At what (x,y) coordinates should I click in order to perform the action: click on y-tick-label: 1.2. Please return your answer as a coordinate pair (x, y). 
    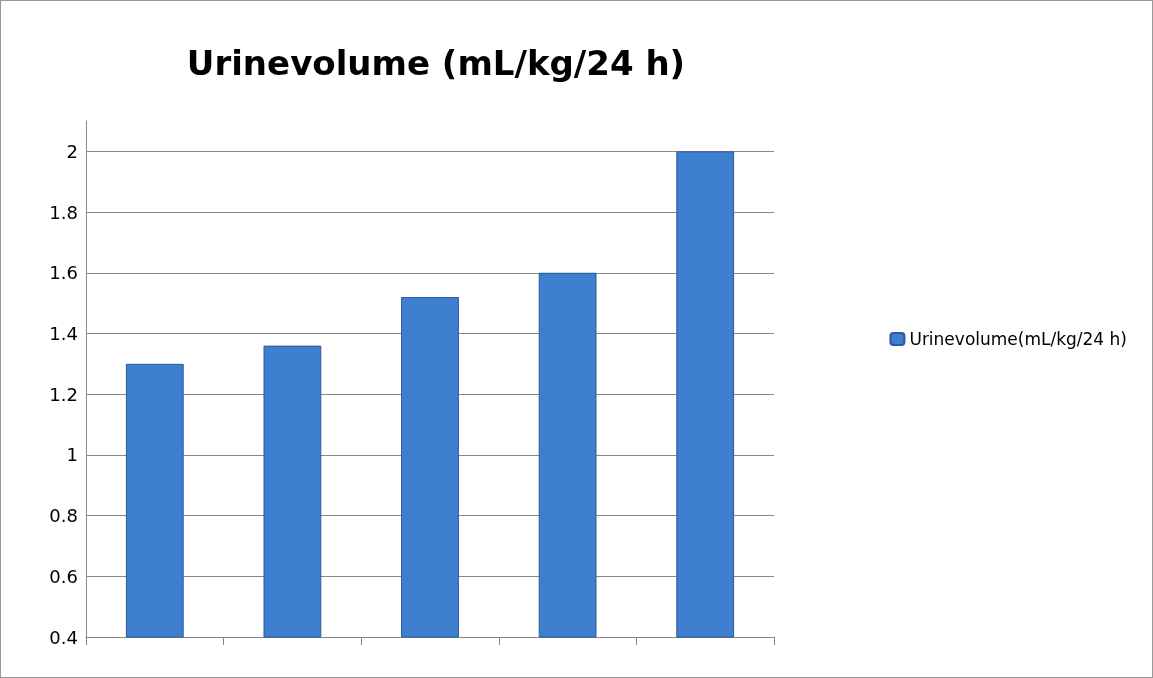
    Looking at the image, I should click on (63, 394).